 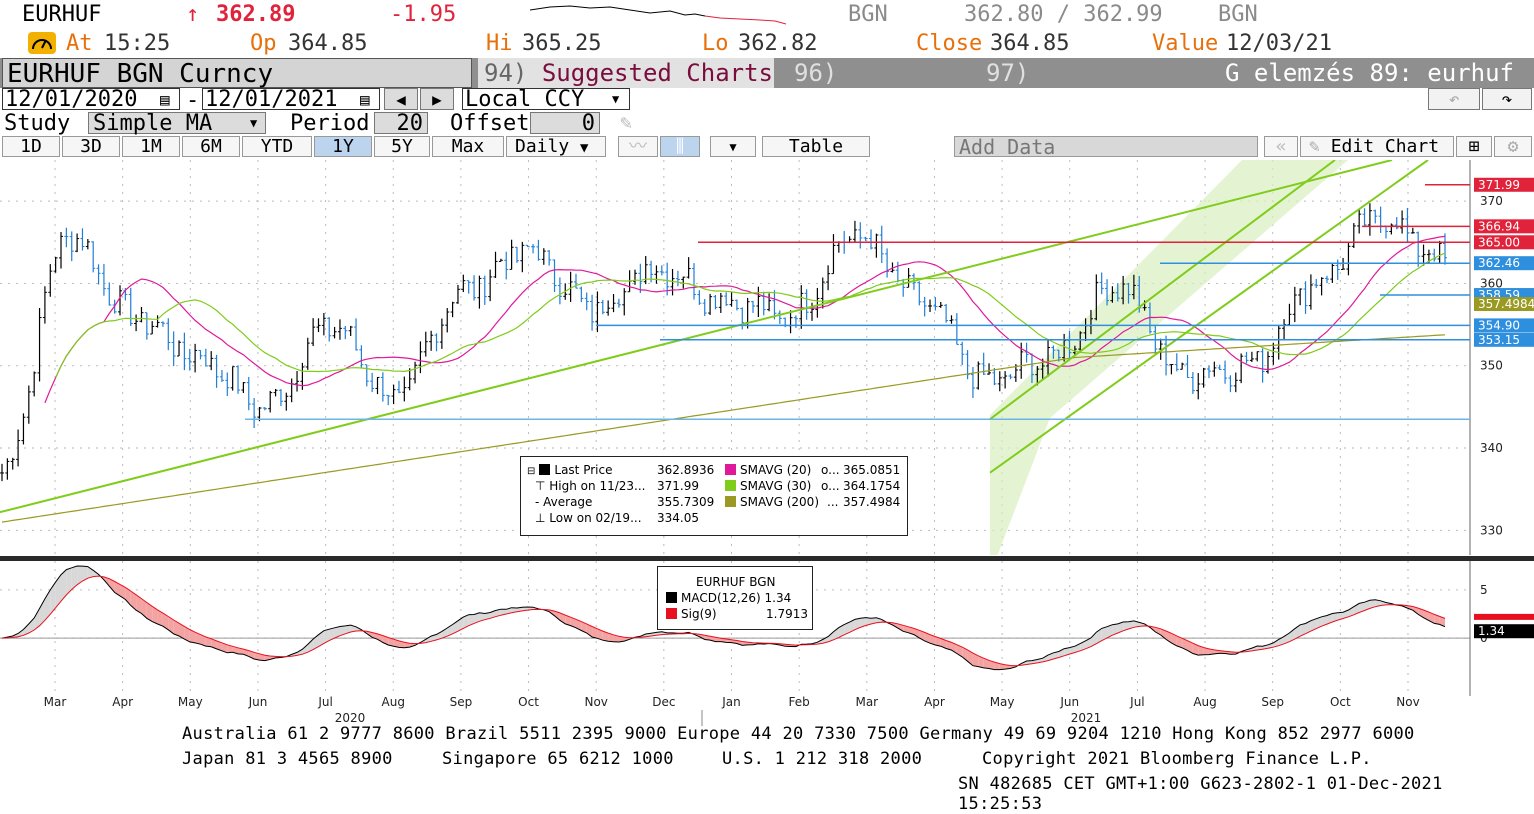 What do you see at coordinates (733, 146) in the screenshot?
I see `chart-type-dropdown: ▼` at bounding box center [733, 146].